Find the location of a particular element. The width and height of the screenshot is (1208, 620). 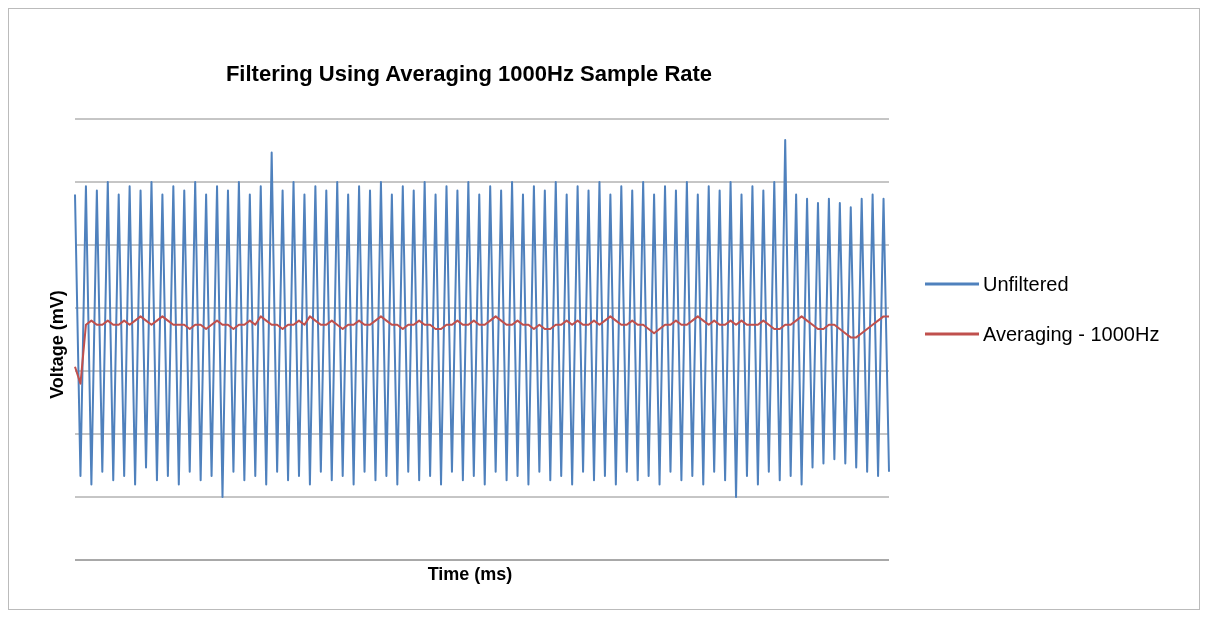

chart-title: Filtering Using Averaging 1000Hz Sample Rate is located at coordinates (469, 74).